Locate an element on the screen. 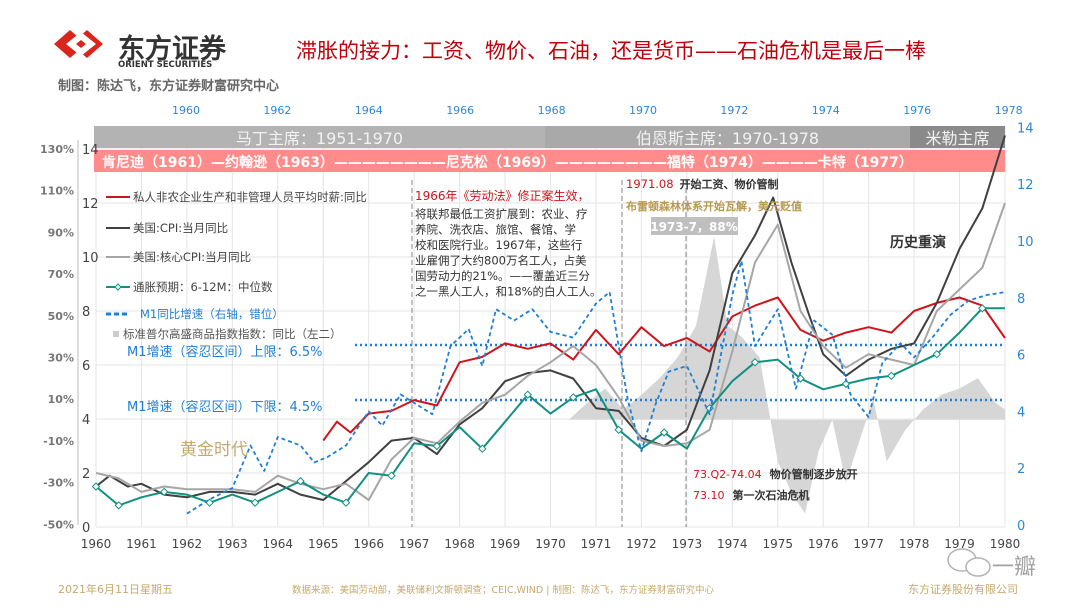 Image resolution: width=1080 pixels, height=612 pixels. top-tick: 1974 is located at coordinates (826, 110).